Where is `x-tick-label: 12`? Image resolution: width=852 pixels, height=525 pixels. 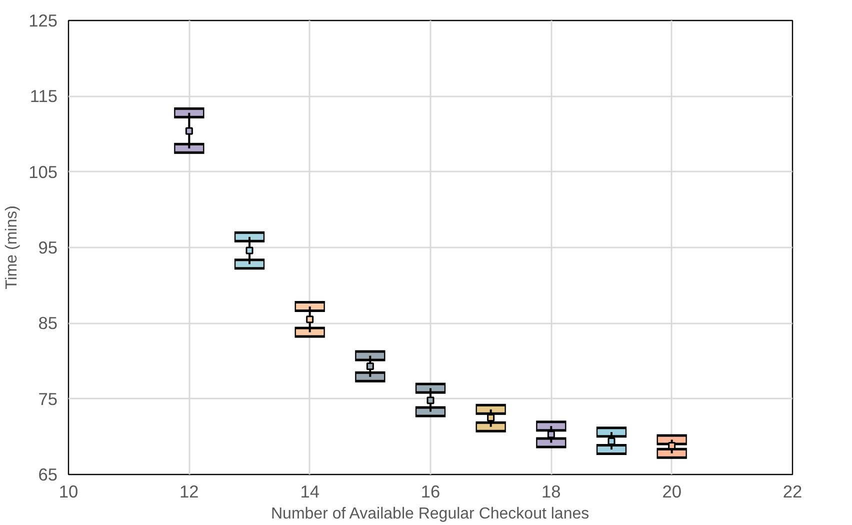
x-tick-label: 12 is located at coordinates (189, 492).